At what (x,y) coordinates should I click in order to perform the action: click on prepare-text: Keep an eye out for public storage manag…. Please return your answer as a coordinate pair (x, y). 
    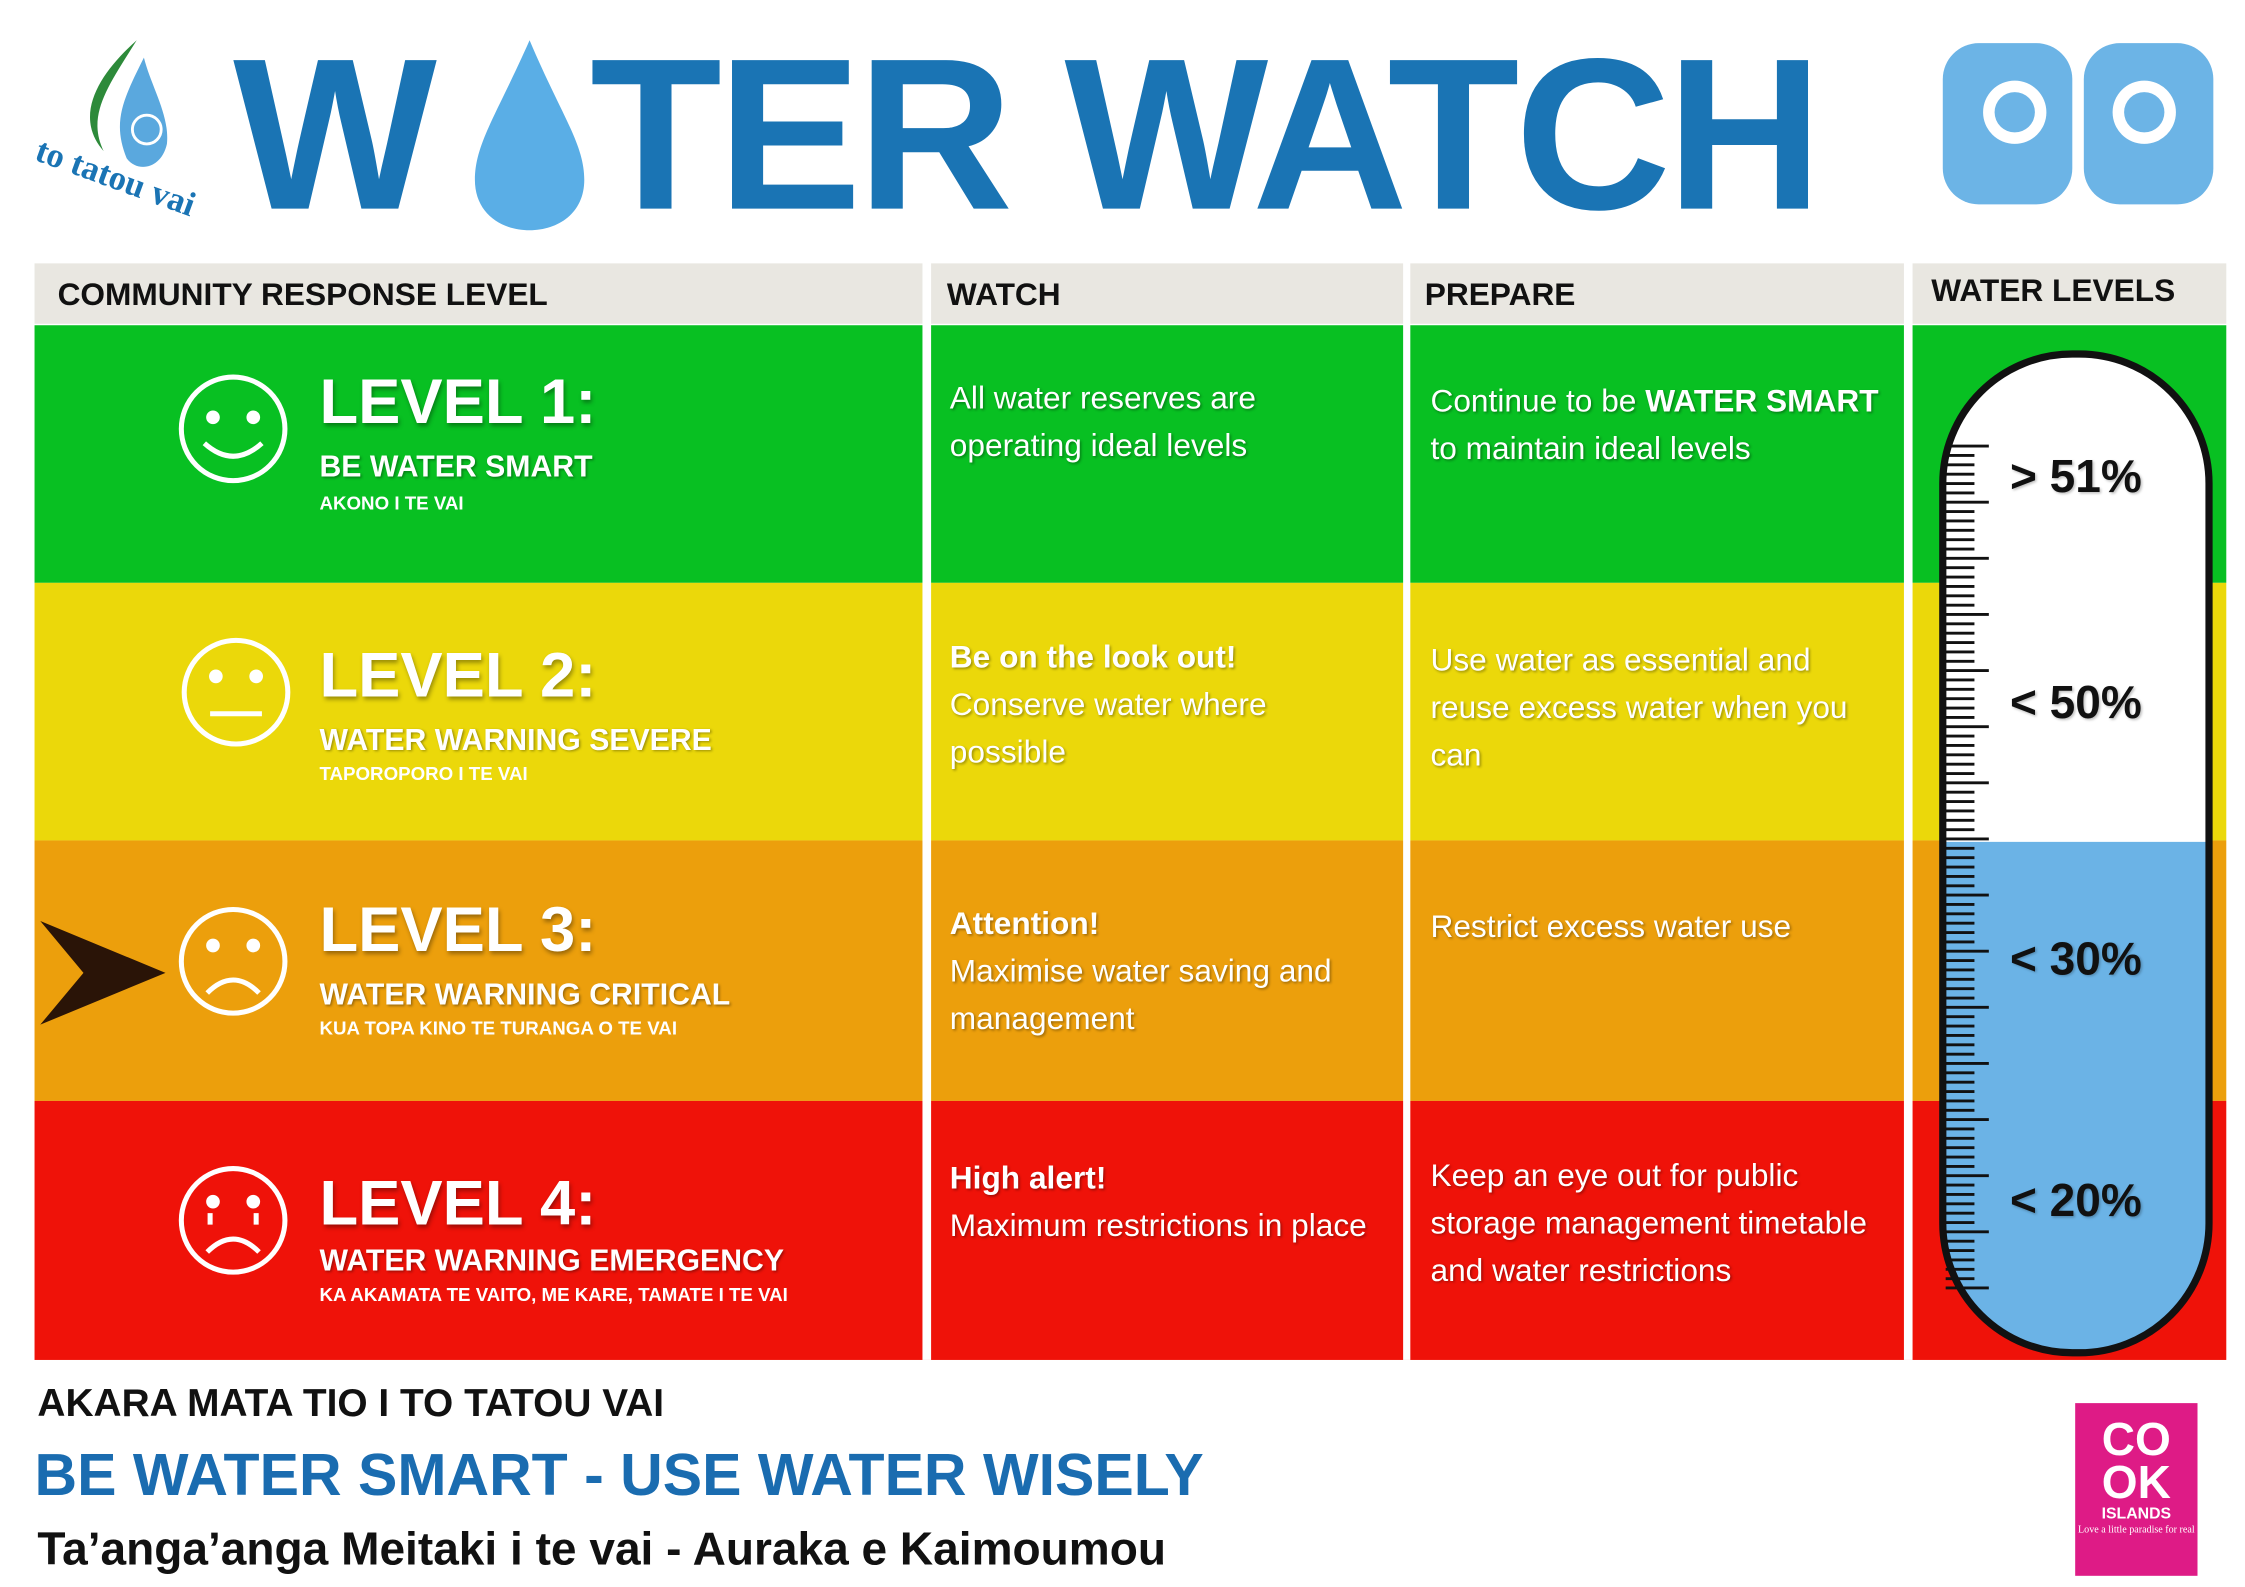
    Looking at the image, I should click on (1660, 1222).